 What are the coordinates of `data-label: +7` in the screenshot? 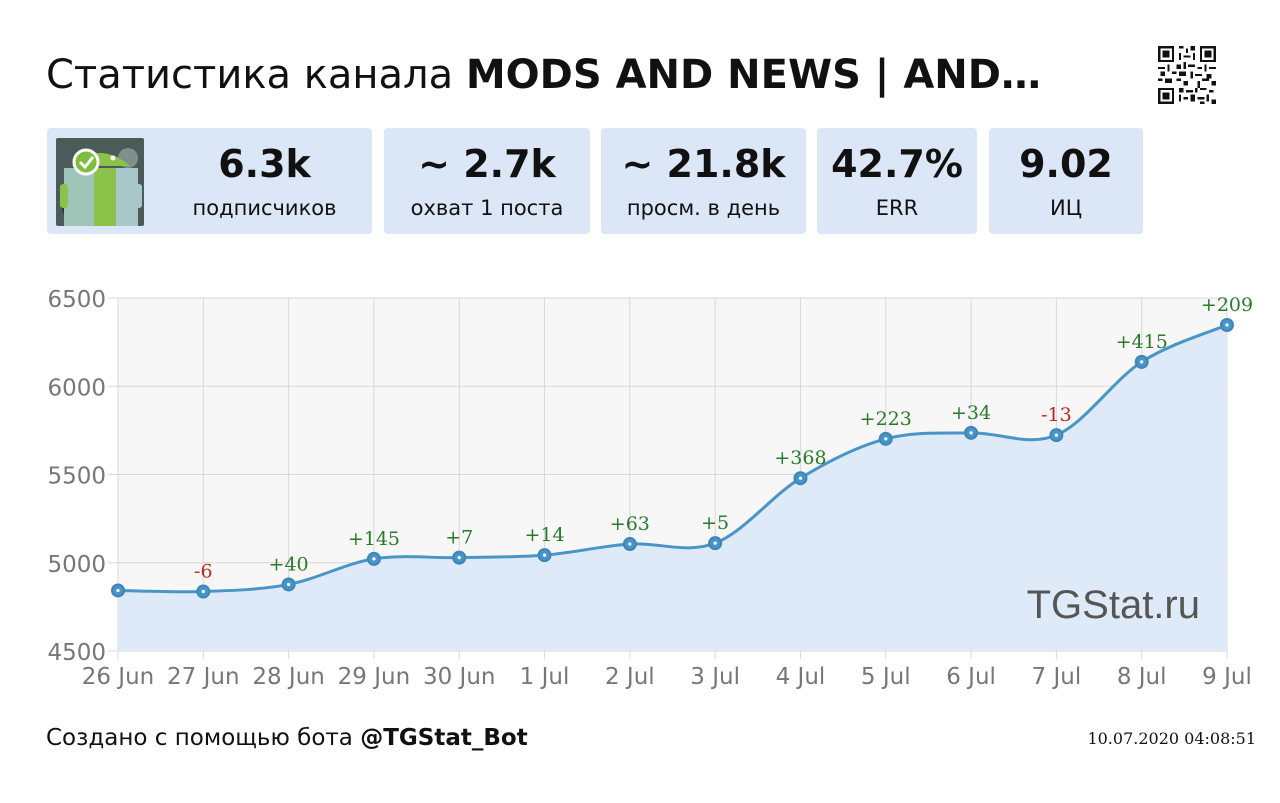 It's located at (459, 538).